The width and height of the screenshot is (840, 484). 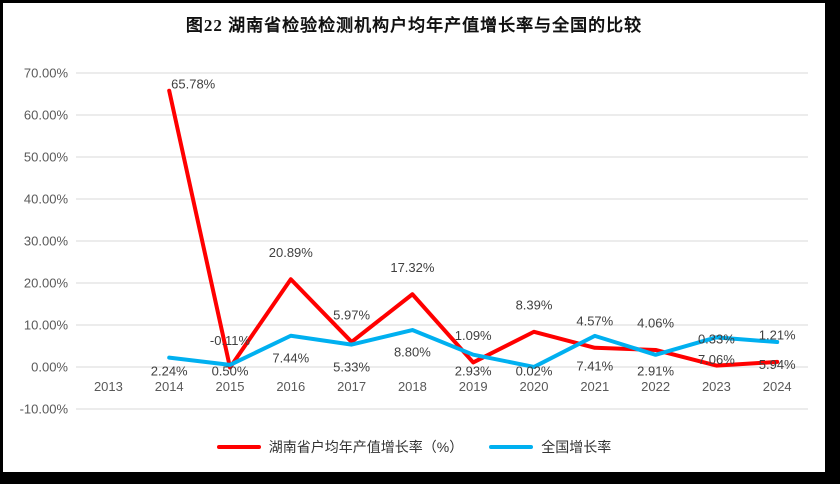 What do you see at coordinates (238, 447) in the screenshot?
I see `hunan-line-swatch` at bounding box center [238, 447].